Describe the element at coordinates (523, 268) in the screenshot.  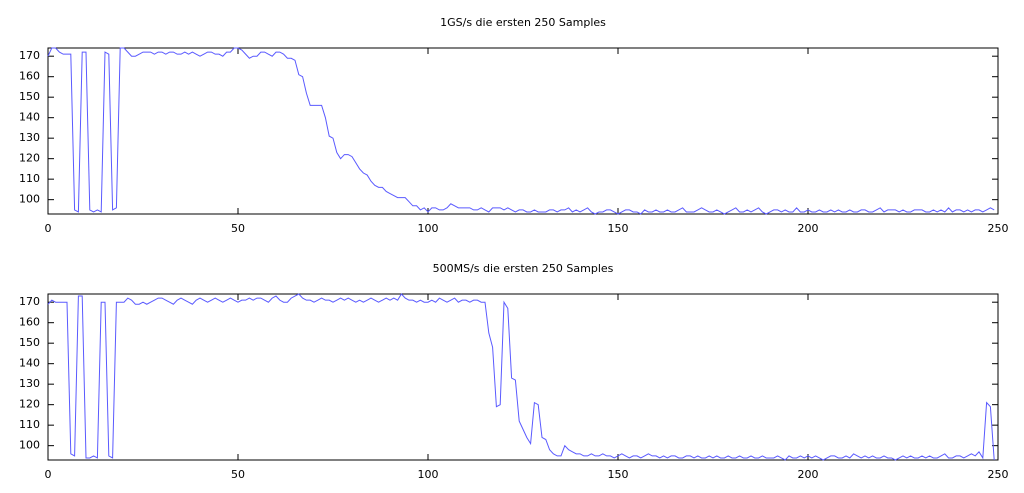
I see `chart-title: 500MS/s die ersten 250 Samples` at that location.